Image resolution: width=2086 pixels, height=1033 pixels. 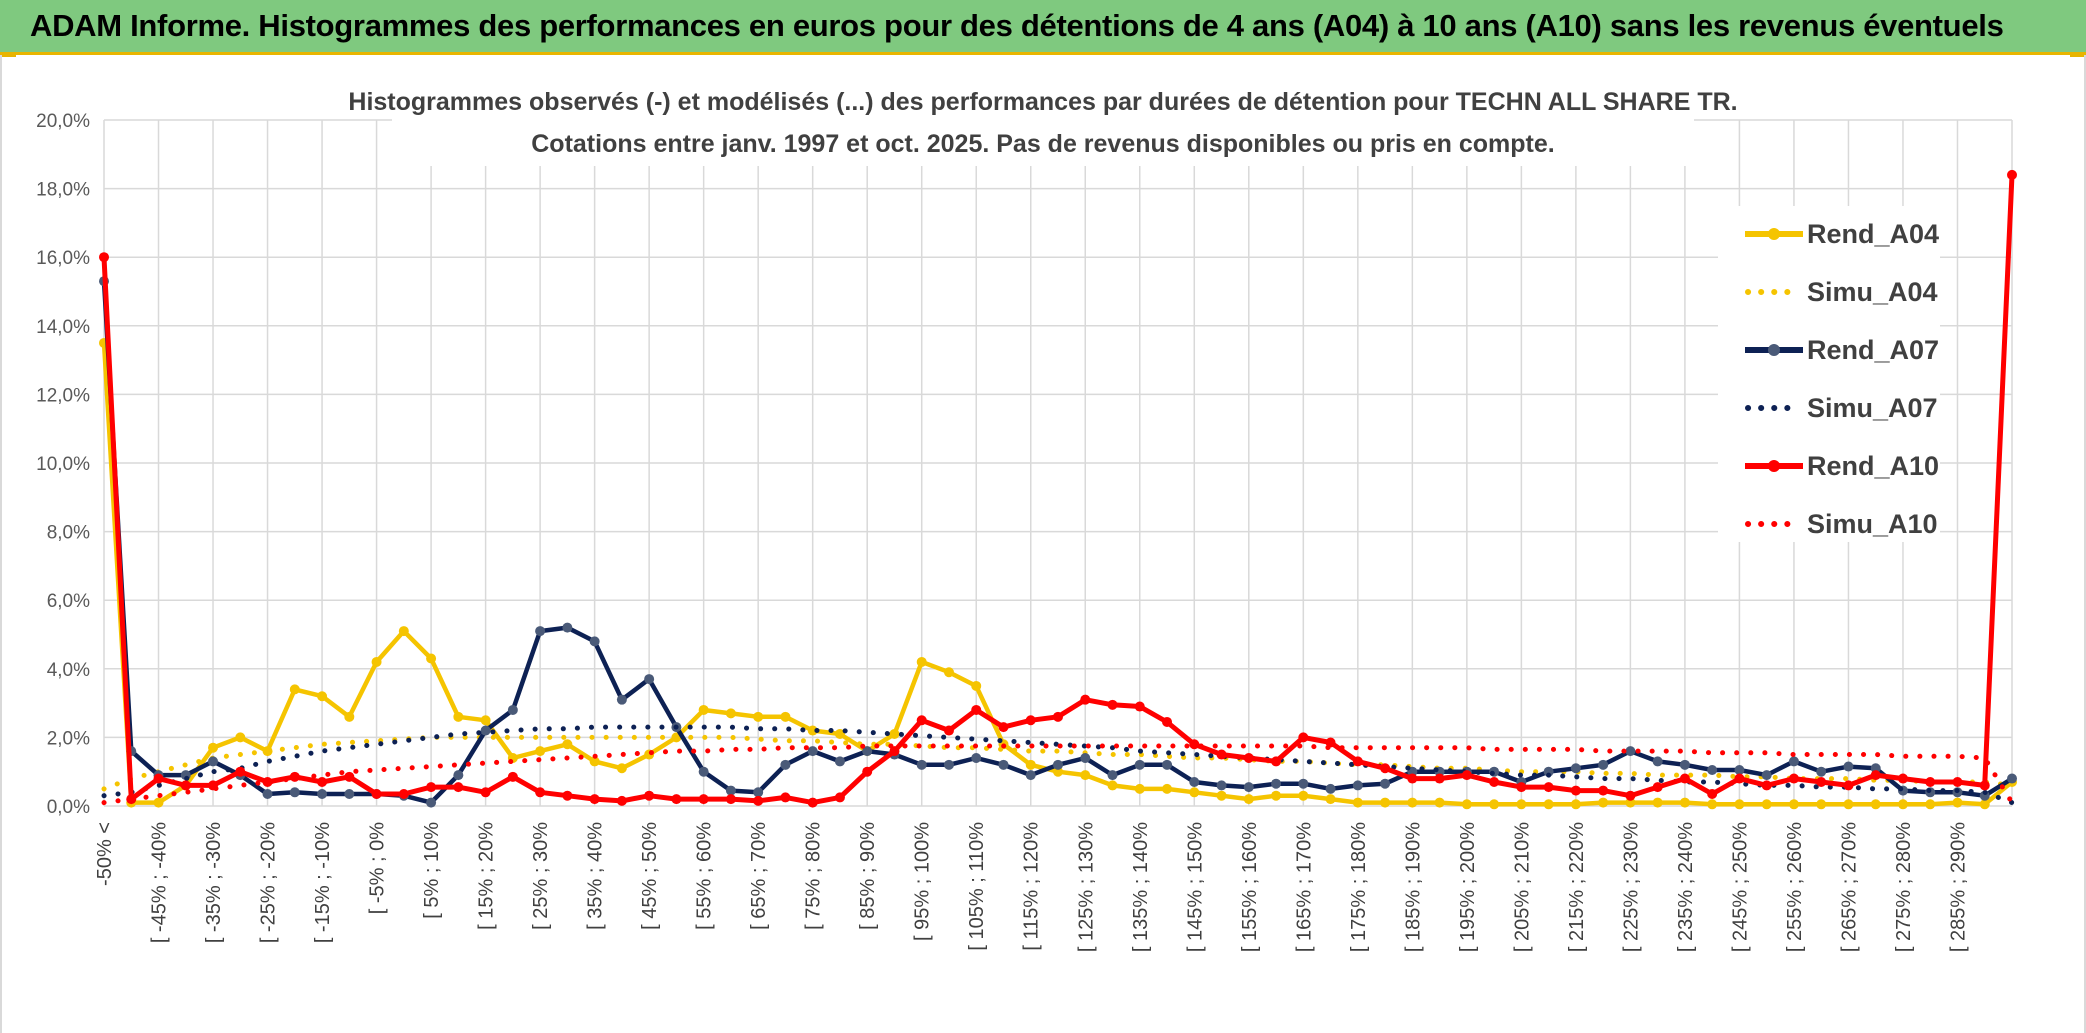 What do you see at coordinates (1849, 887) in the screenshot?
I see `x-tick-label: [ 265% ; 270%` at bounding box center [1849, 887].